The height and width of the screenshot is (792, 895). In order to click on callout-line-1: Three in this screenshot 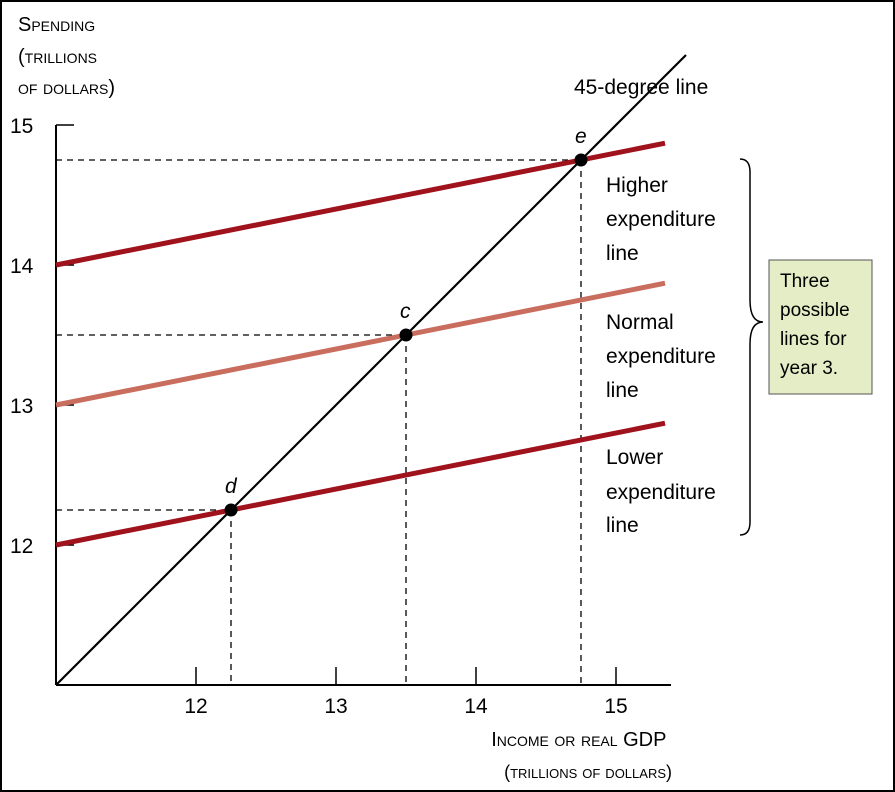, I will do `click(805, 281)`.